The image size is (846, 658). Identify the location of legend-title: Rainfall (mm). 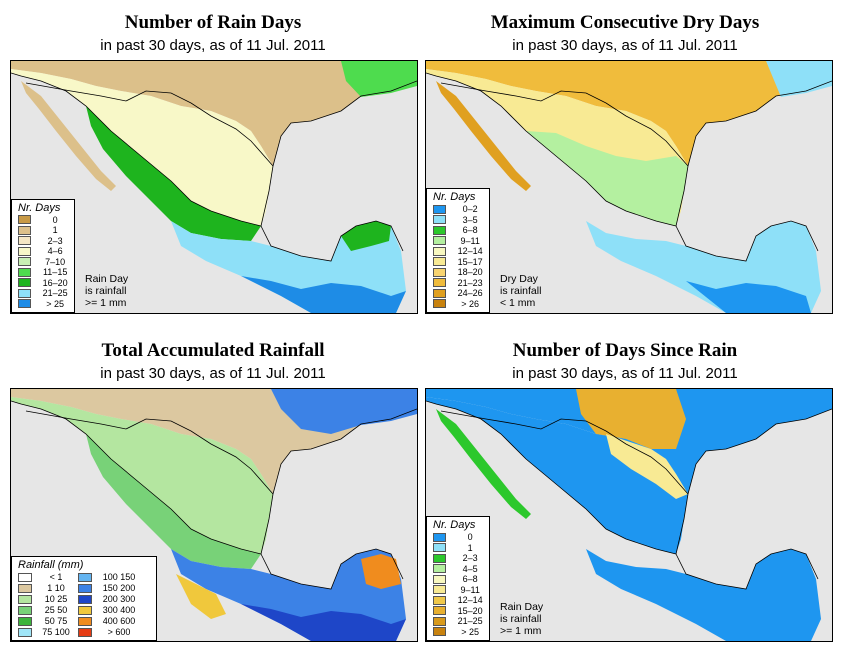
(51, 565).